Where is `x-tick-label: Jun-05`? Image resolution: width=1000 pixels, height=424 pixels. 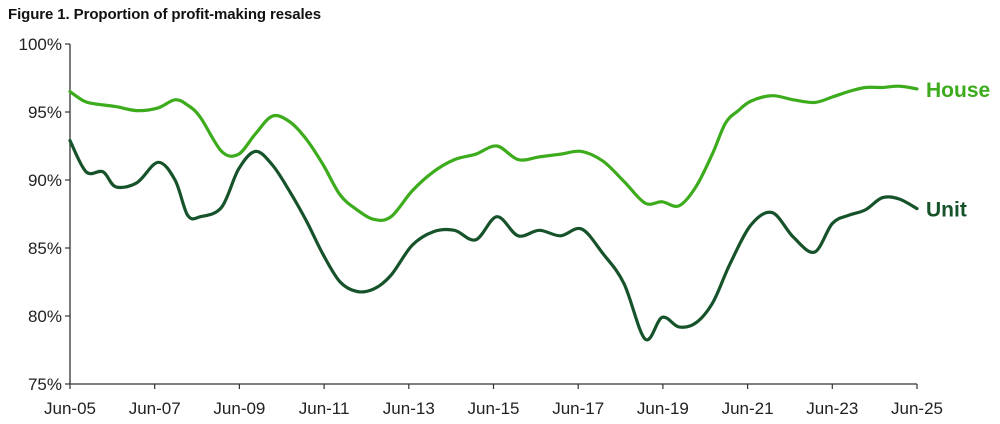
x-tick-label: Jun-05 is located at coordinates (70, 408).